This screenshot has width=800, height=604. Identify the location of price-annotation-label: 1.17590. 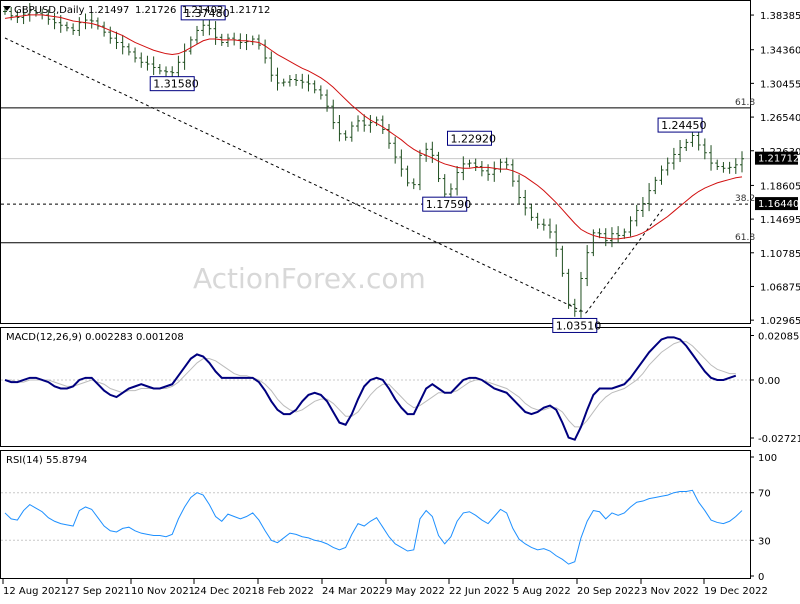
(449, 204).